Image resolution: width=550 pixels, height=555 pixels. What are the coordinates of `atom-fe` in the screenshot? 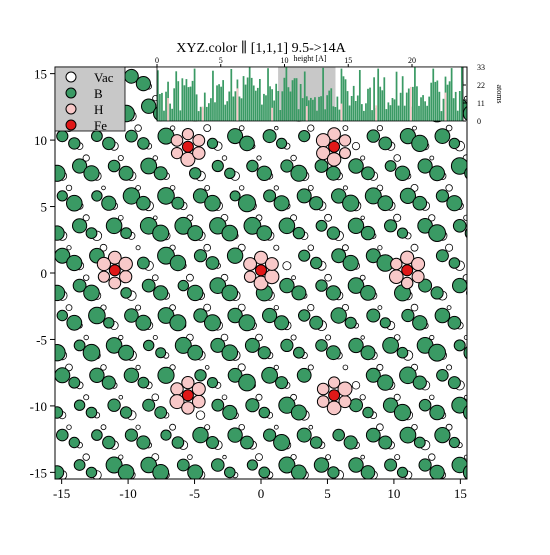 It's located at (187, 395).